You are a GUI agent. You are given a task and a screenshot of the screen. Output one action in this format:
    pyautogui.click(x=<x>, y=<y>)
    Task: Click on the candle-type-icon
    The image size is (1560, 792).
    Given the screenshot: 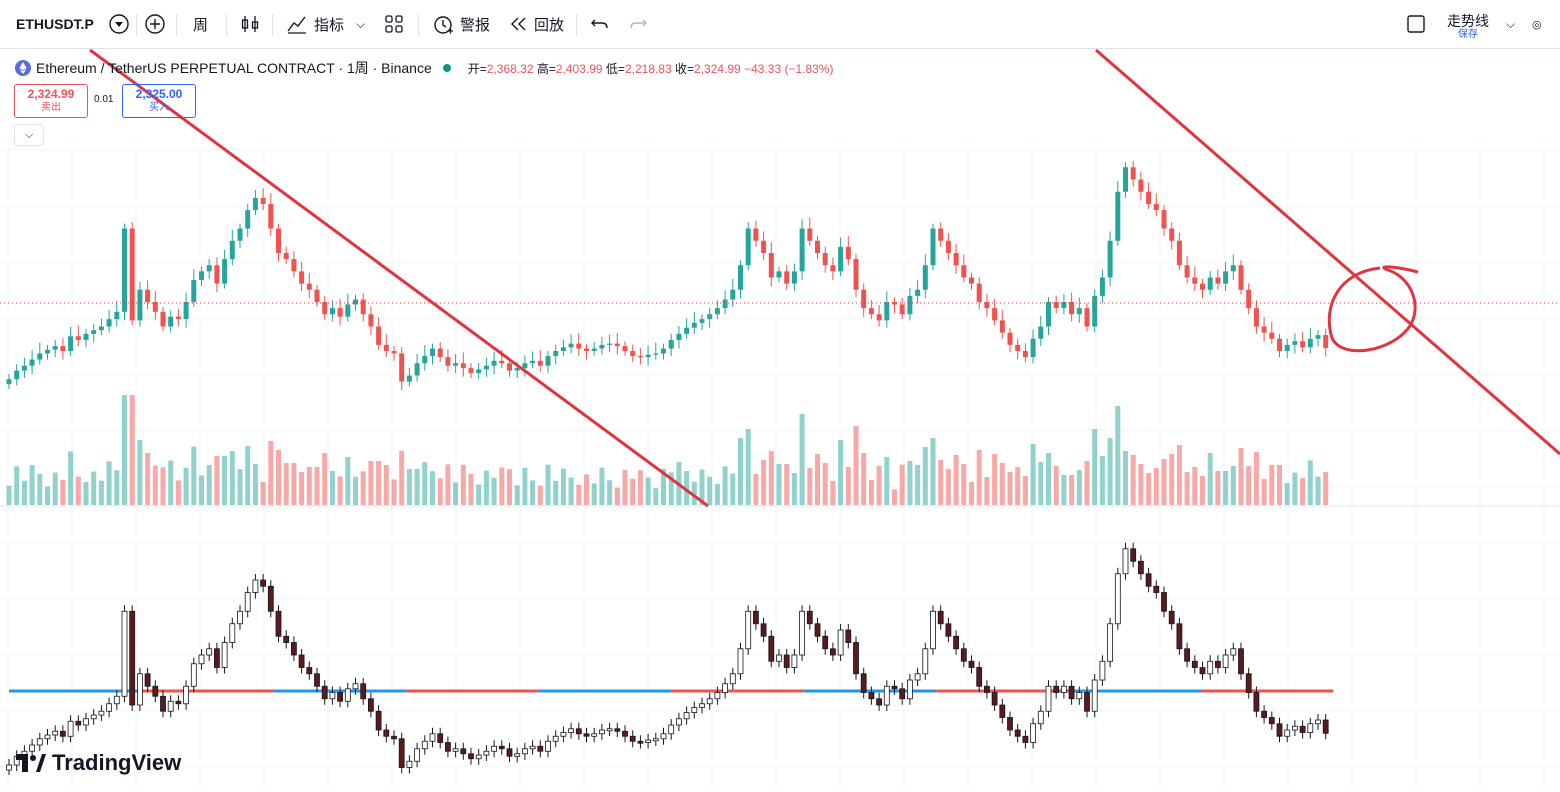 What is the action you would take?
    pyautogui.click(x=250, y=24)
    